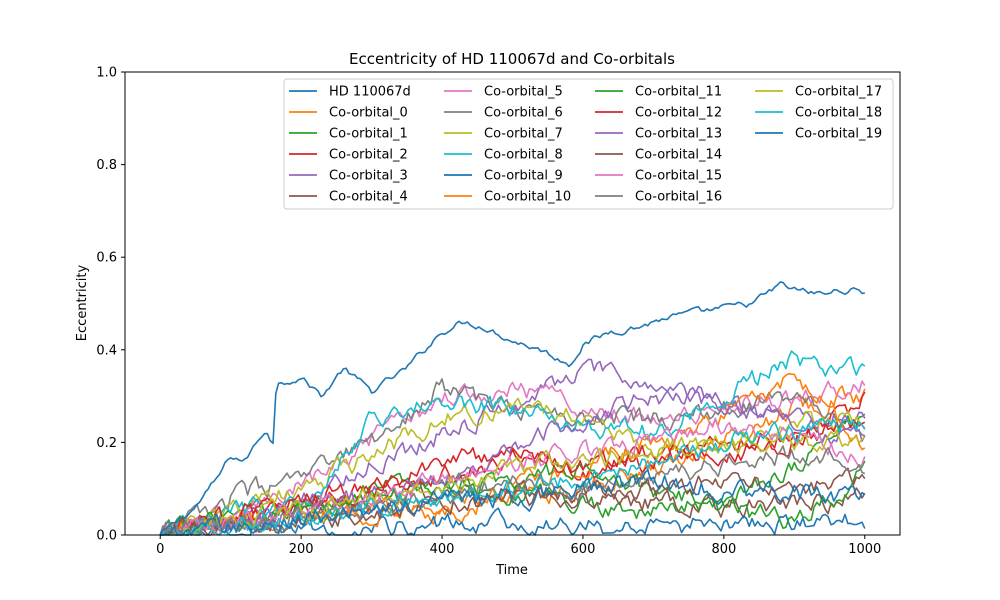  I want to click on x-tick-label: 600, so click(583, 549).